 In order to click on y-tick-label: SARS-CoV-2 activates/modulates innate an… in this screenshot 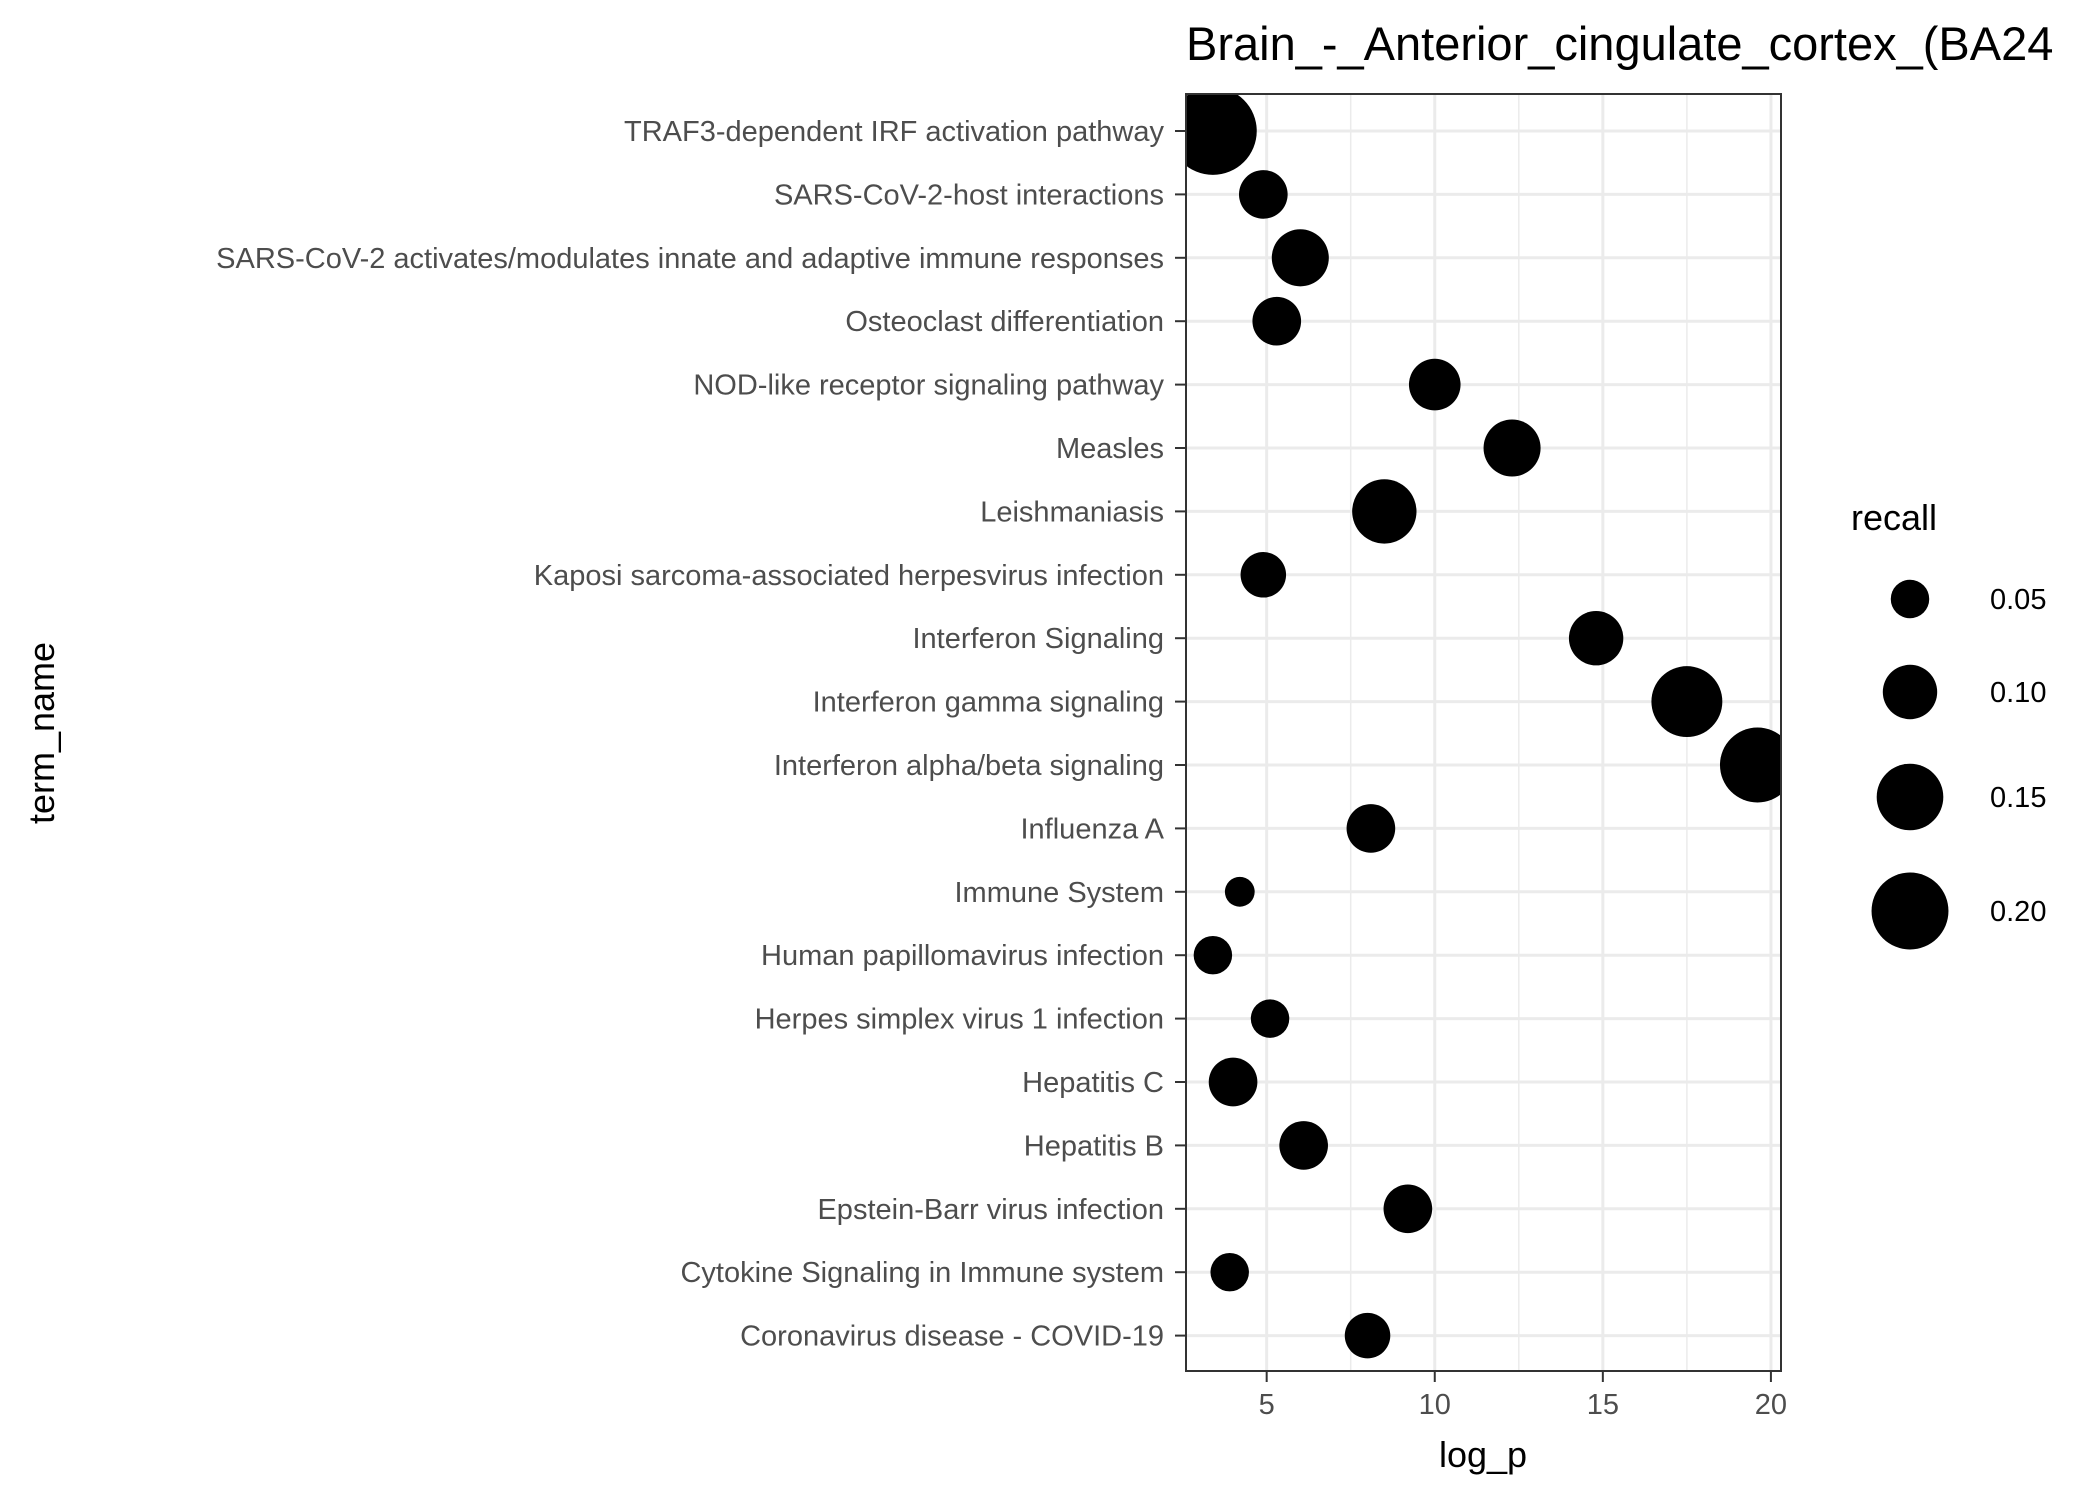, I will do `click(690, 259)`.